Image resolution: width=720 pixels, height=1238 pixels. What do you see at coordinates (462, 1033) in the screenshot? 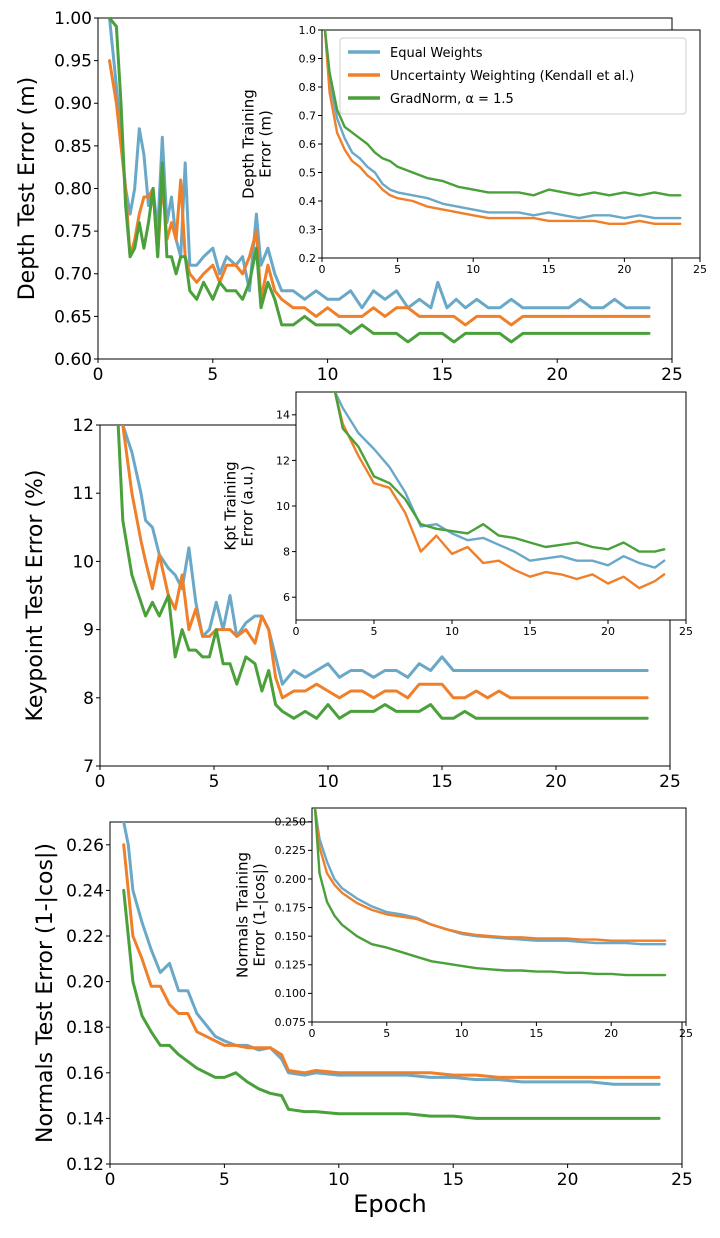
I see `normals-test-inset-x-tick-label: 10` at bounding box center [462, 1033].